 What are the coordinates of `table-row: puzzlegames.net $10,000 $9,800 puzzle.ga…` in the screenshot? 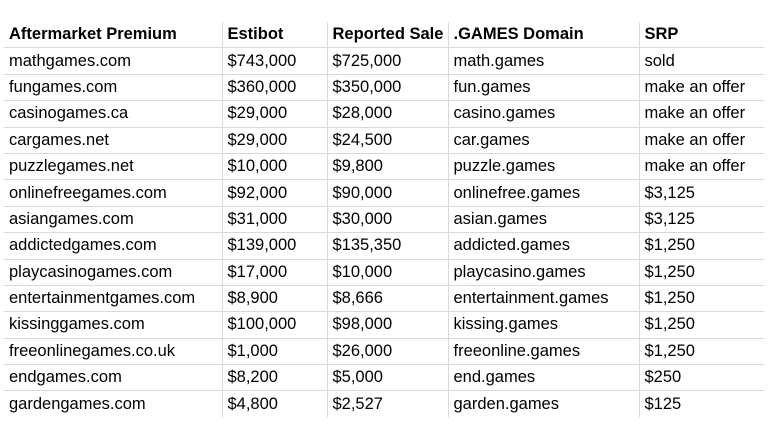 It's located at (384, 167).